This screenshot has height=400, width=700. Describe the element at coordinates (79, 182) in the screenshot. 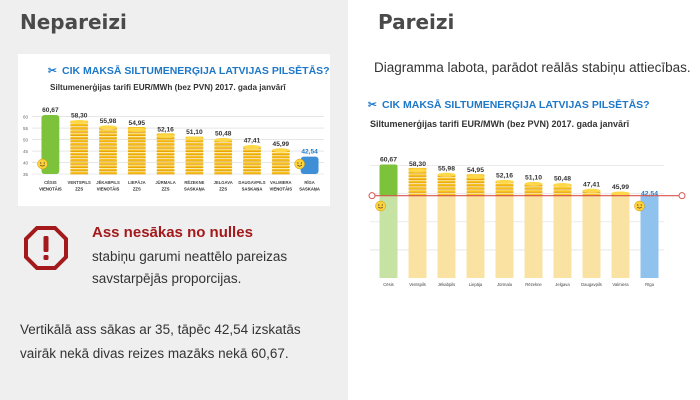

I see `category-label: VENTSPILS` at that location.